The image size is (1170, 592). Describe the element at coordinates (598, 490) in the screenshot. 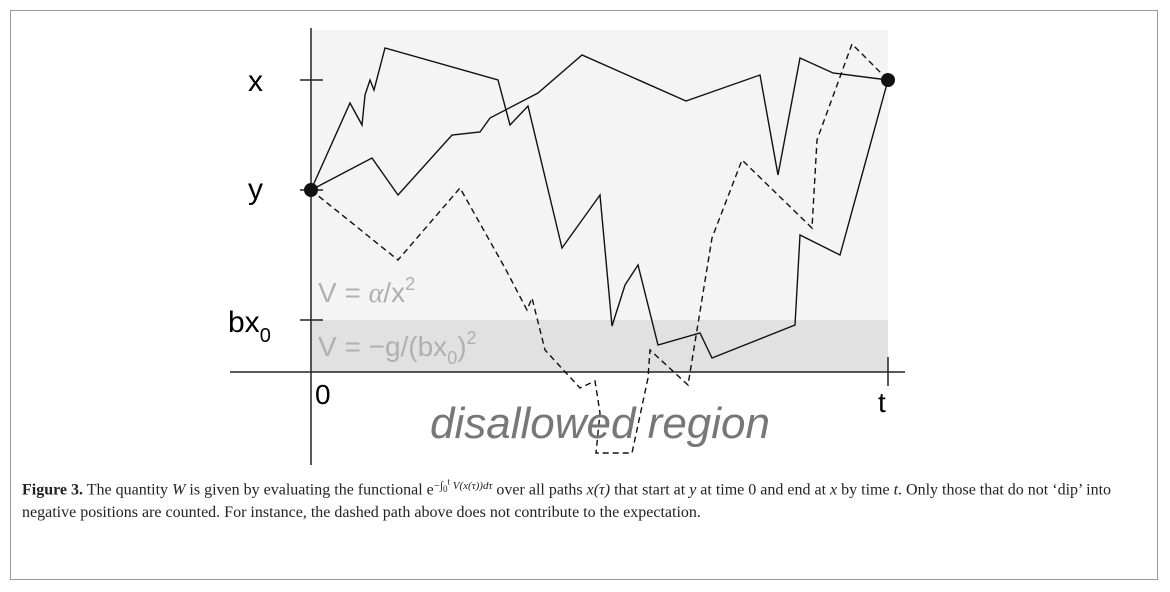

I see `text: x(τ)` at that location.